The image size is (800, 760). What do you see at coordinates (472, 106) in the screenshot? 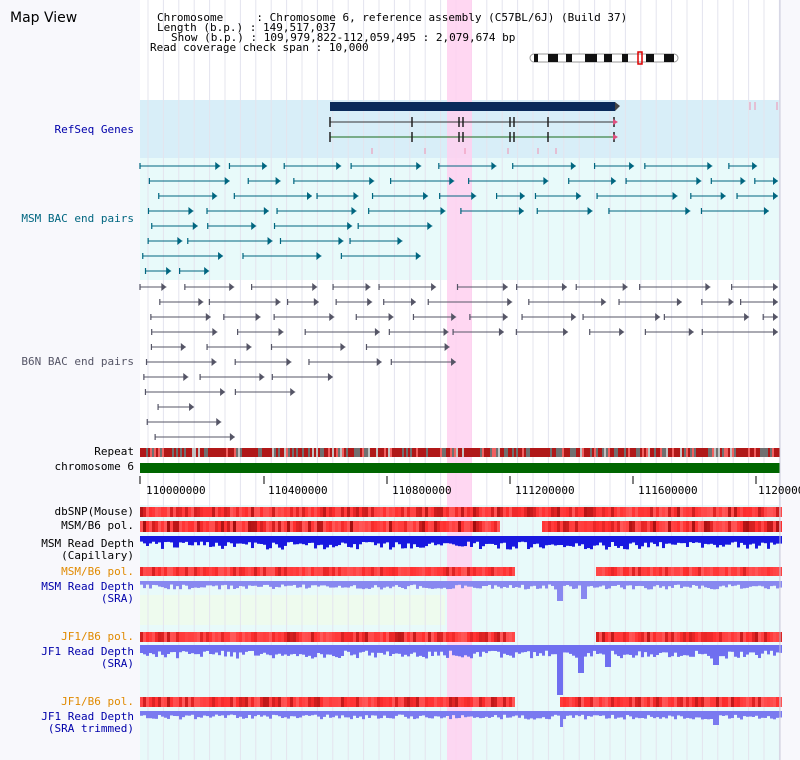
I see `refseq-gene-block` at bounding box center [472, 106].